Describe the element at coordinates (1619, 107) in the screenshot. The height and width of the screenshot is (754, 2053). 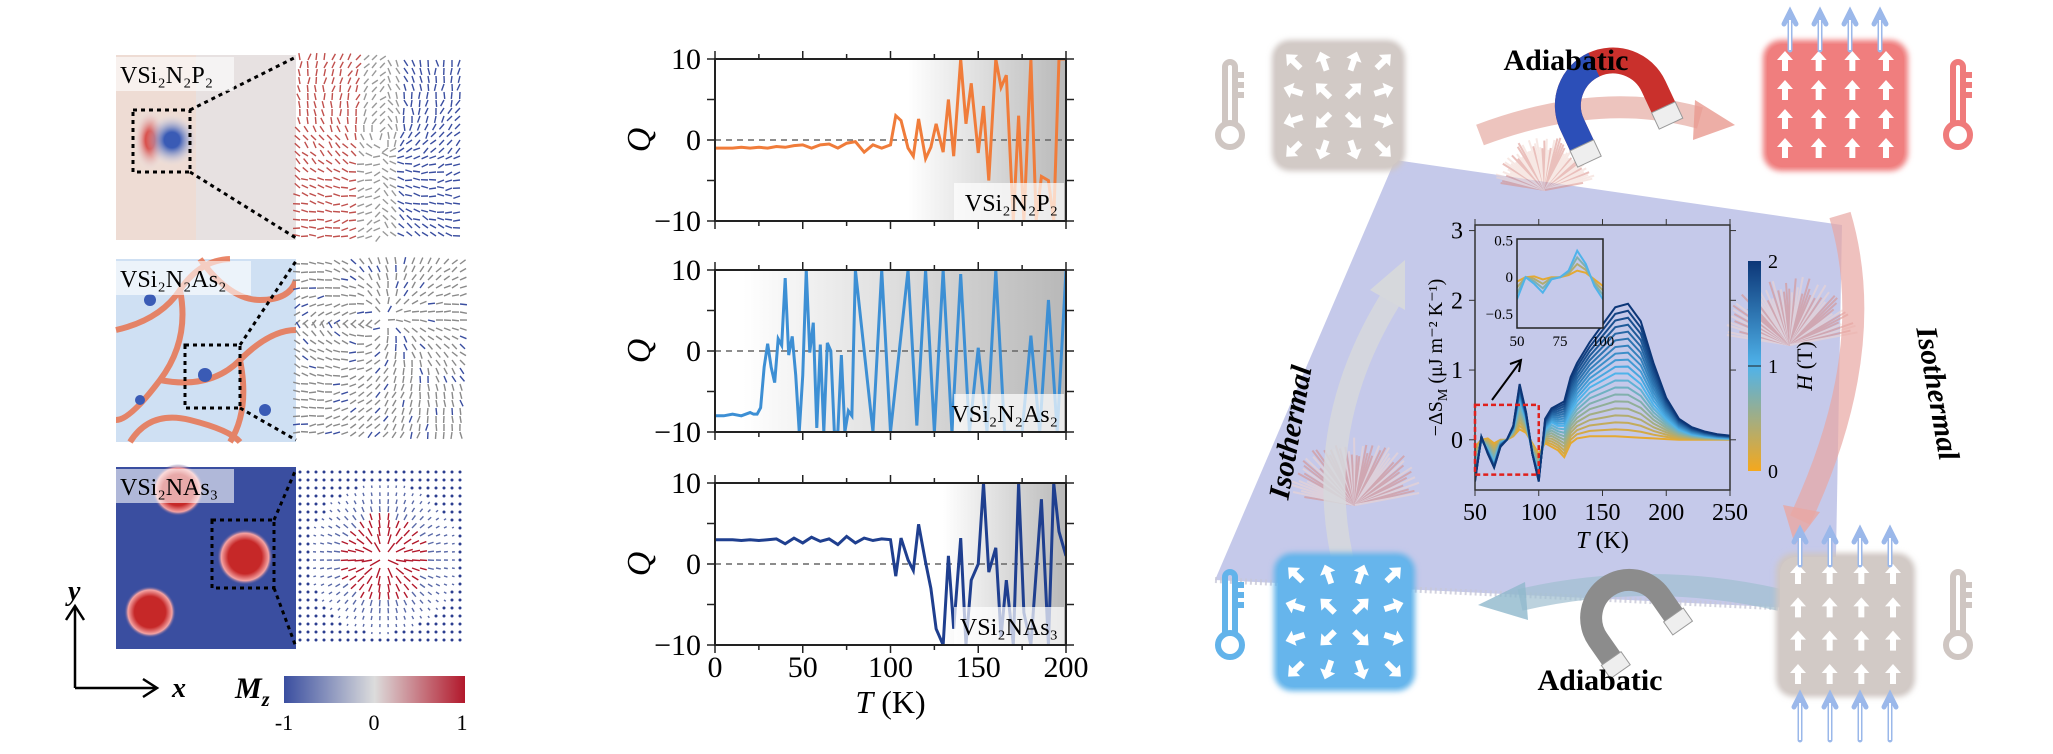
I see `magnet-icon` at that location.